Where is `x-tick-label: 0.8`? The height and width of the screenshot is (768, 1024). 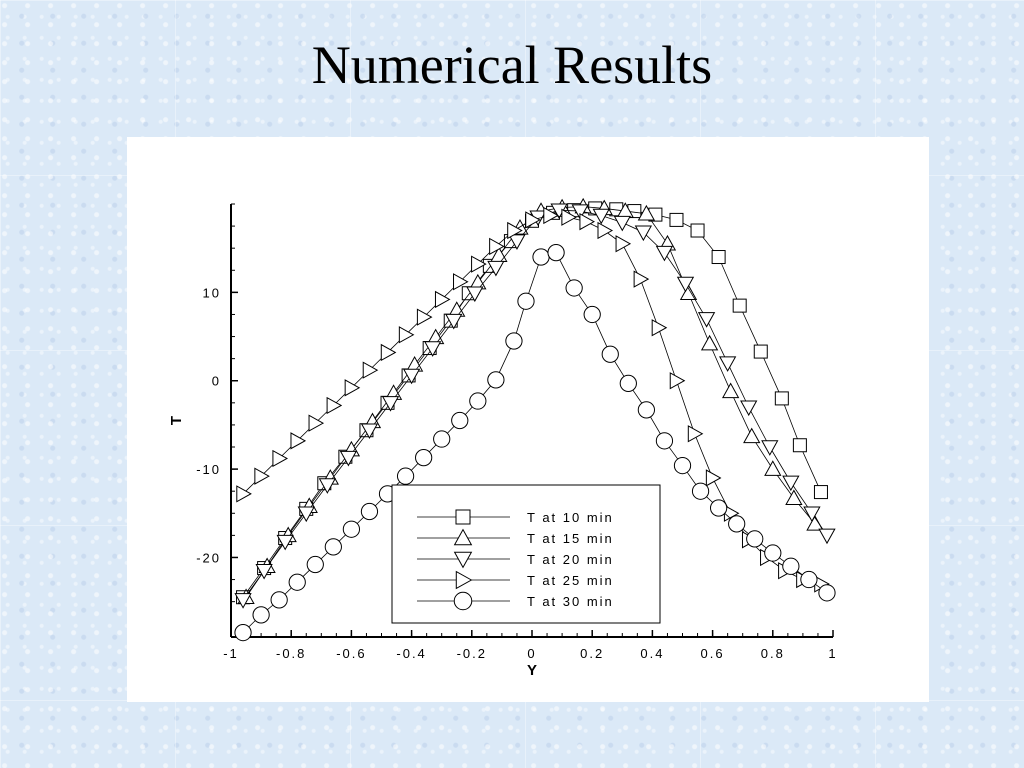
x-tick-label: 0.8 is located at coordinates (773, 653).